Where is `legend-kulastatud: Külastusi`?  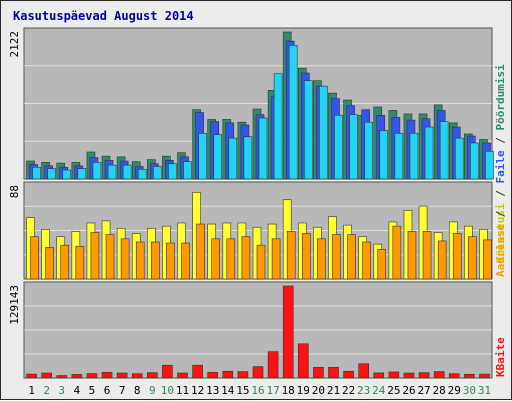
legend-kulastatud: Külastusi is located at coordinates (500, 233).